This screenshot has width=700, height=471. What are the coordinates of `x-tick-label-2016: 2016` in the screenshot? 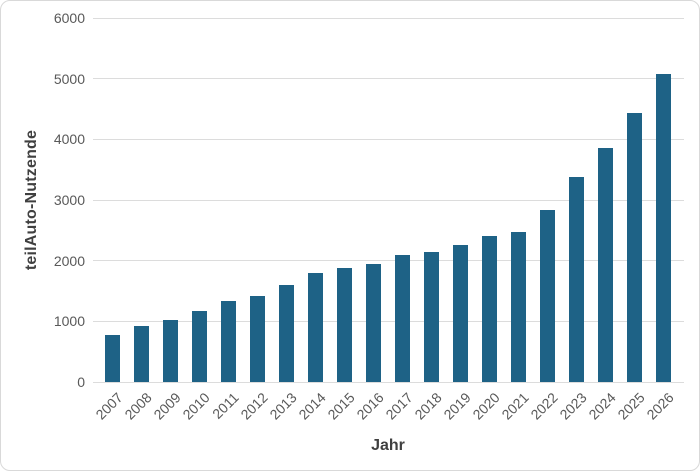 It's located at (370, 406).